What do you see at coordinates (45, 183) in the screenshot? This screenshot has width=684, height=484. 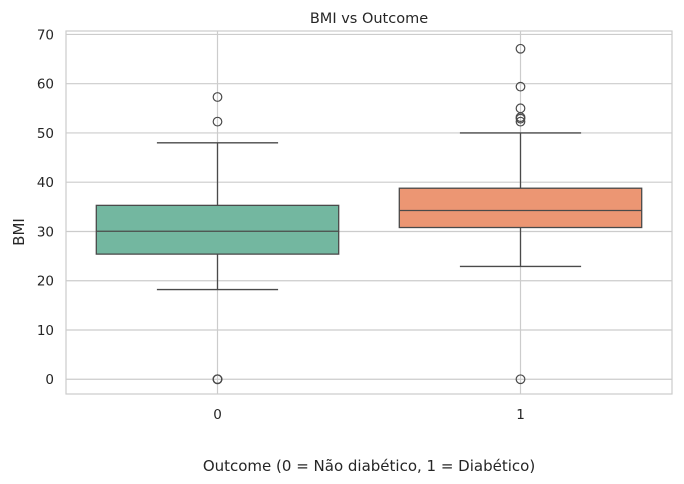 I see `y-tick-label-40: 40` at bounding box center [45, 183].